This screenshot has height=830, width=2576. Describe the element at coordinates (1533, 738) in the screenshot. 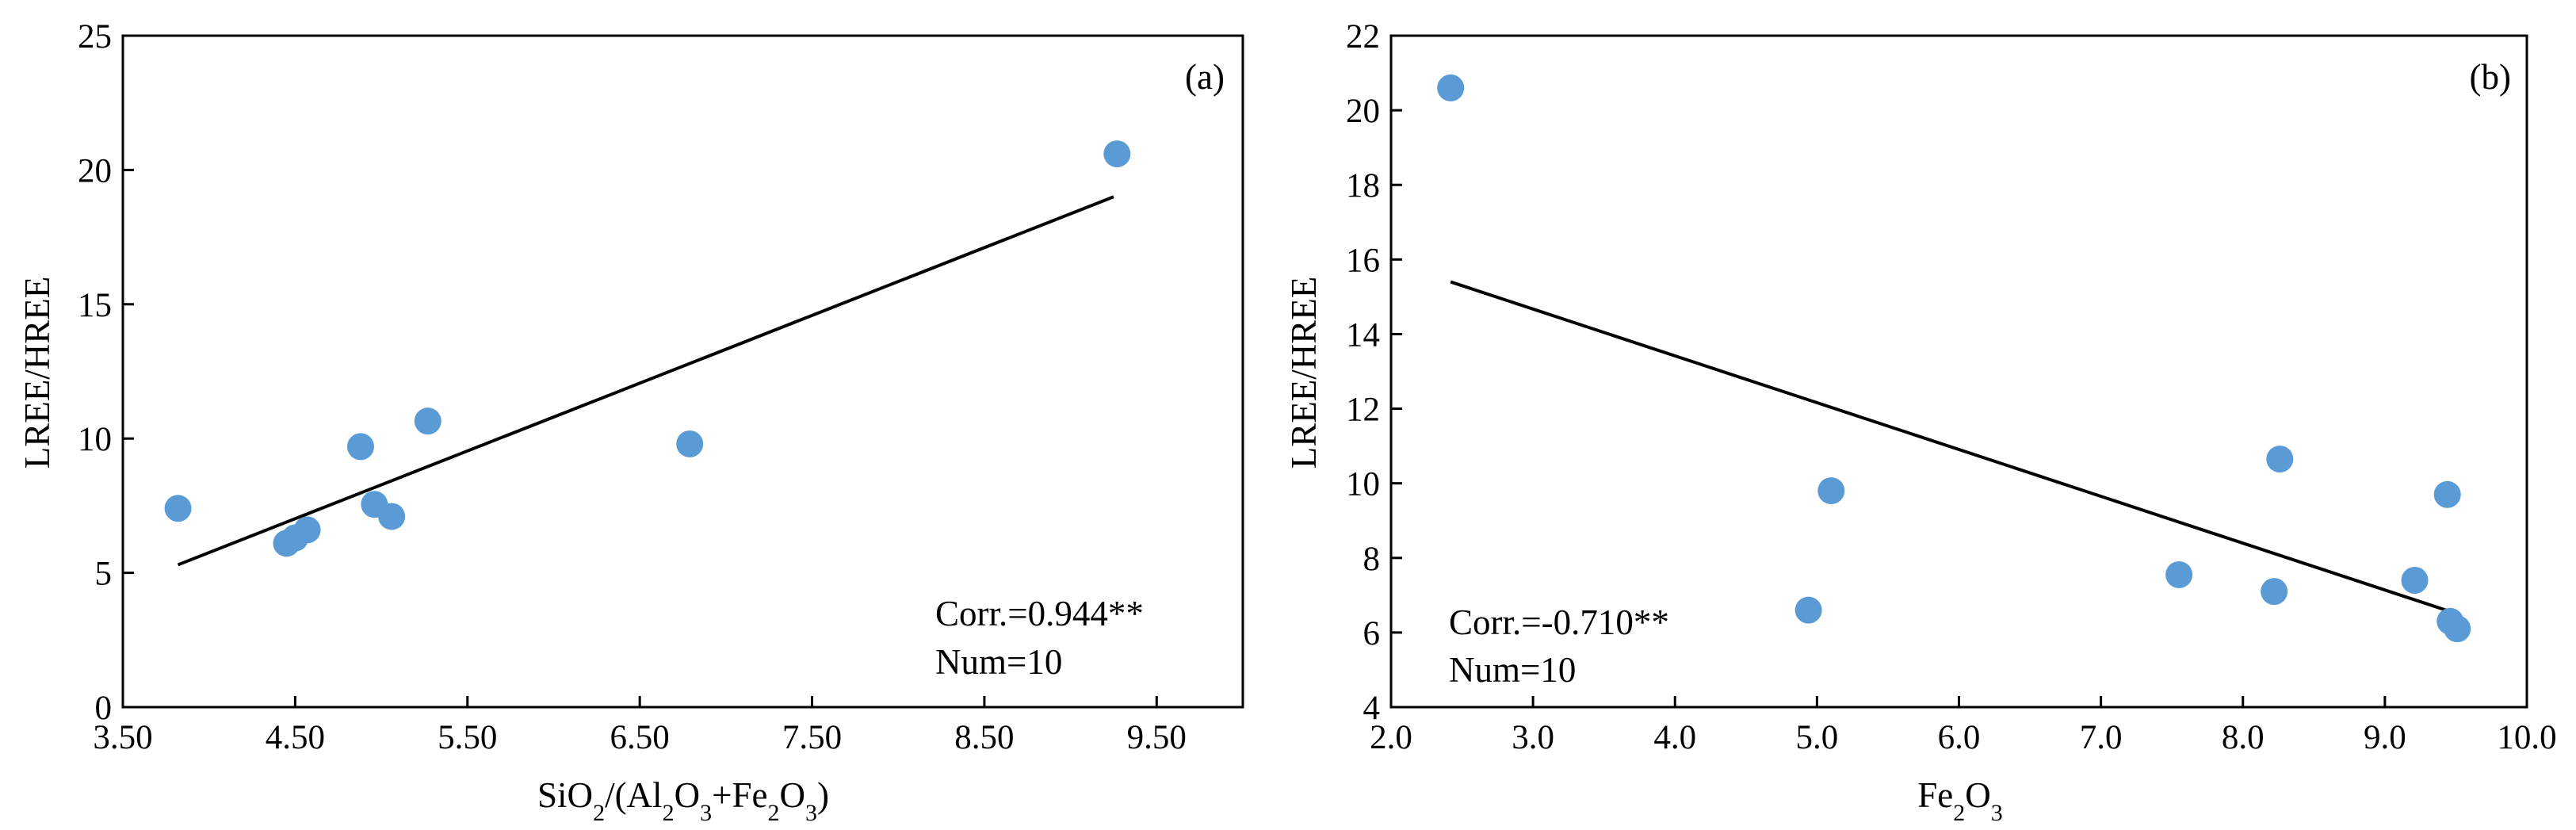

I see `panel-b-xtick-label: 3.0` at that location.